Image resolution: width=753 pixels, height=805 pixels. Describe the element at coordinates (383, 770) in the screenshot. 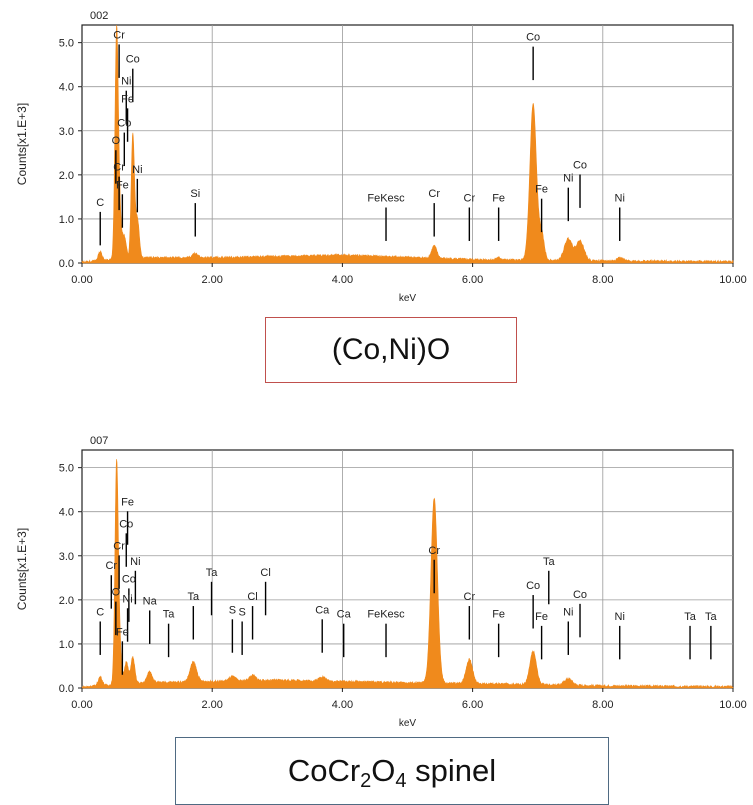

I see `caption-mid: O` at that location.